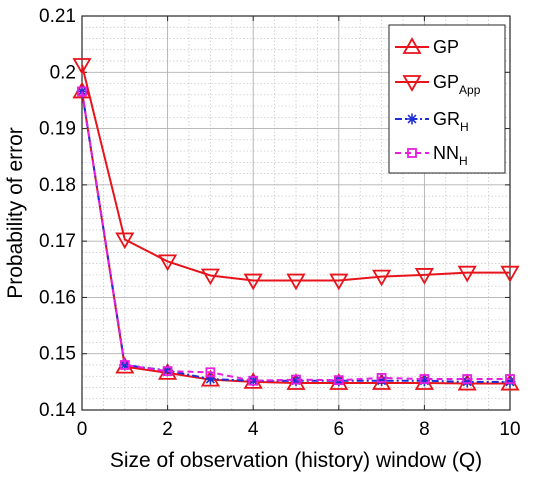  I want to click on y-tick-labels: 0.14 0.15 0.16 0.17 0.18 0.19 0.2 0.21, so click(57, 213).